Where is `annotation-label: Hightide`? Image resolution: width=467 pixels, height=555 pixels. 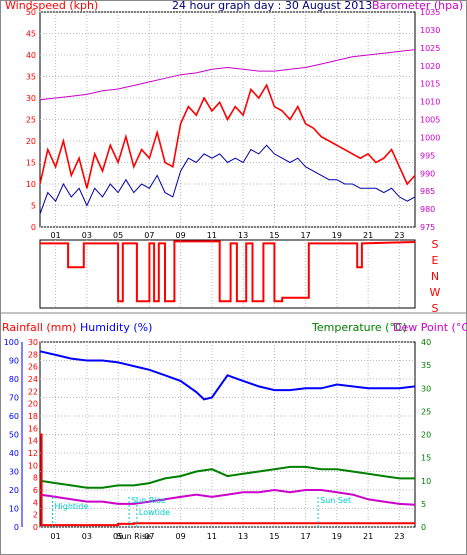 annotation-label: Hightide is located at coordinates (72, 506).